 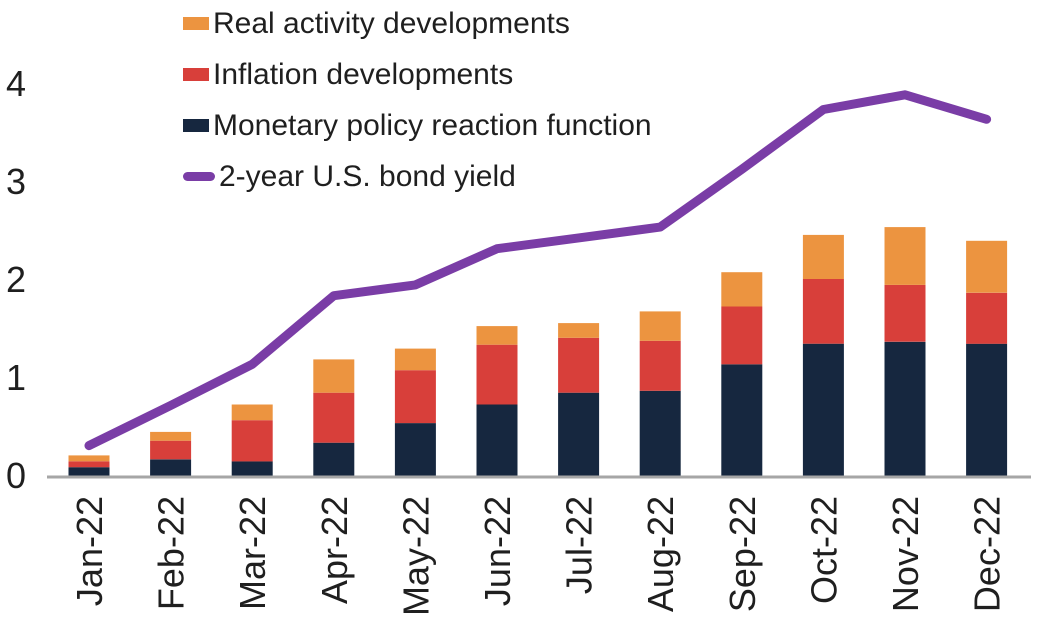 I want to click on x-tick-label: Oct-22, so click(x=823, y=550).